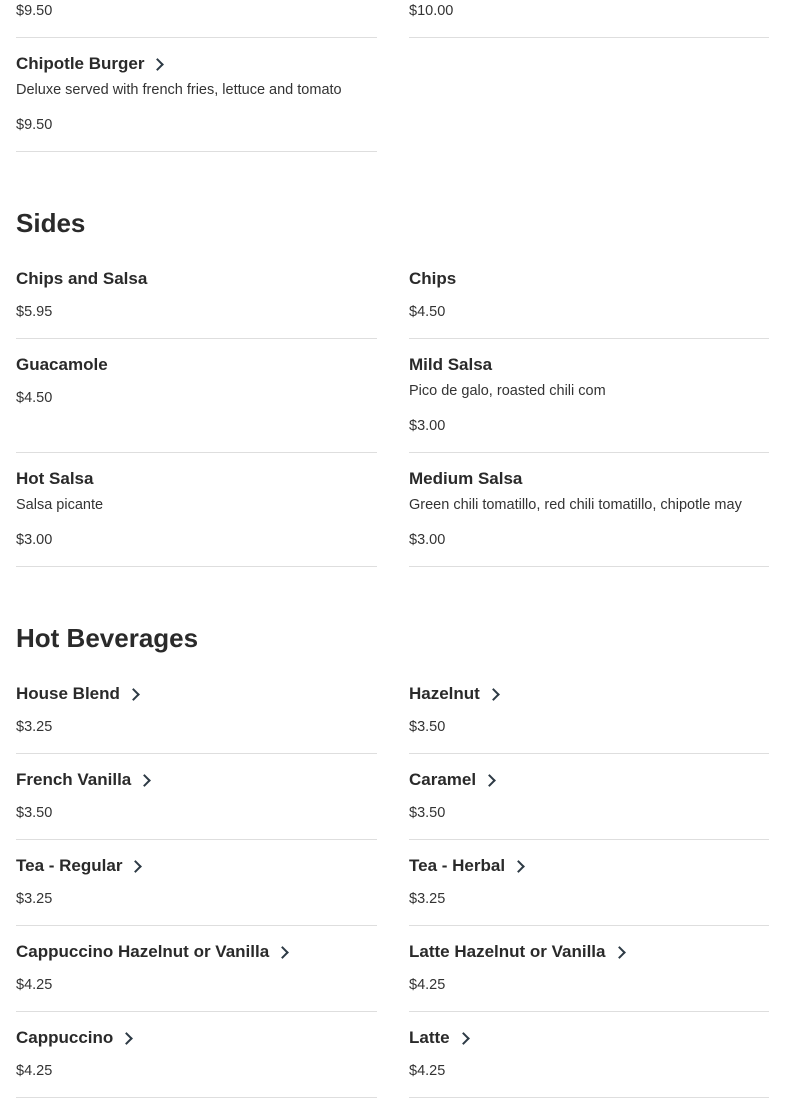 The image size is (785, 1111). Describe the element at coordinates (589, 19) in the screenshot. I see `menu-item: $10.00` at that location.